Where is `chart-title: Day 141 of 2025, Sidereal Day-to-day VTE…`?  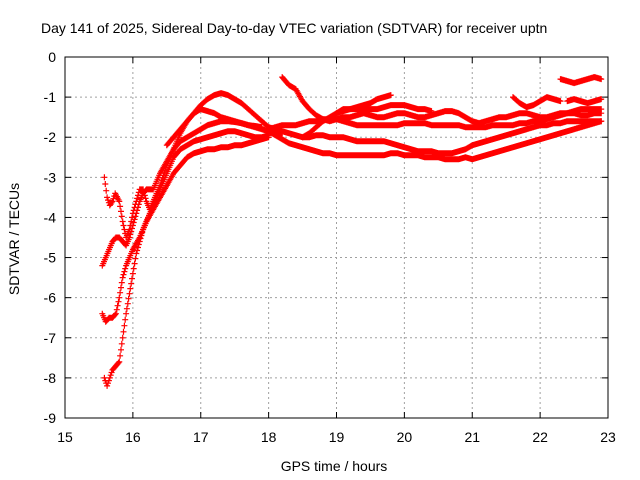 chart-title: Day 141 of 2025, Sidereal Day-to-day VTE… is located at coordinates (294, 28).